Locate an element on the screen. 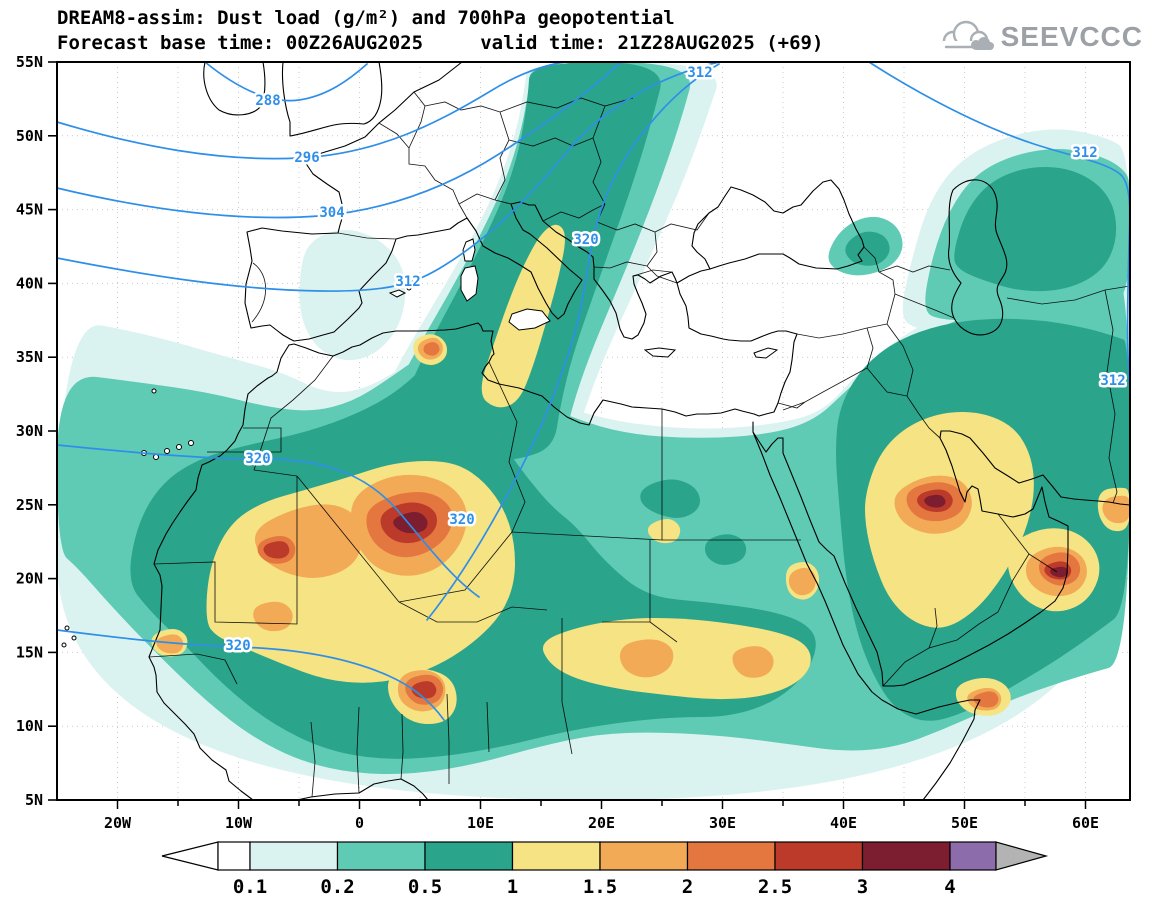 This screenshot has height=907, width=1165. lon-tick-label: 30E is located at coordinates (722, 823).